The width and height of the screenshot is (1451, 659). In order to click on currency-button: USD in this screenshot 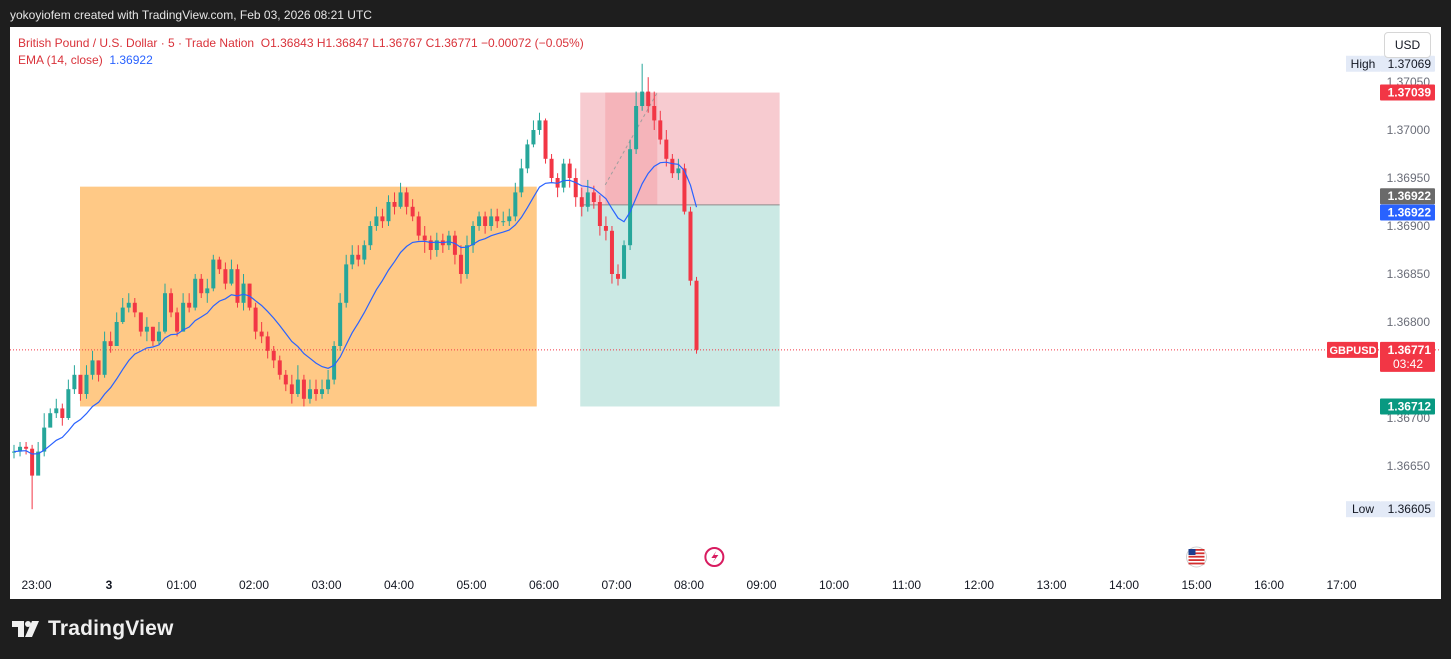, I will do `click(1407, 45)`.